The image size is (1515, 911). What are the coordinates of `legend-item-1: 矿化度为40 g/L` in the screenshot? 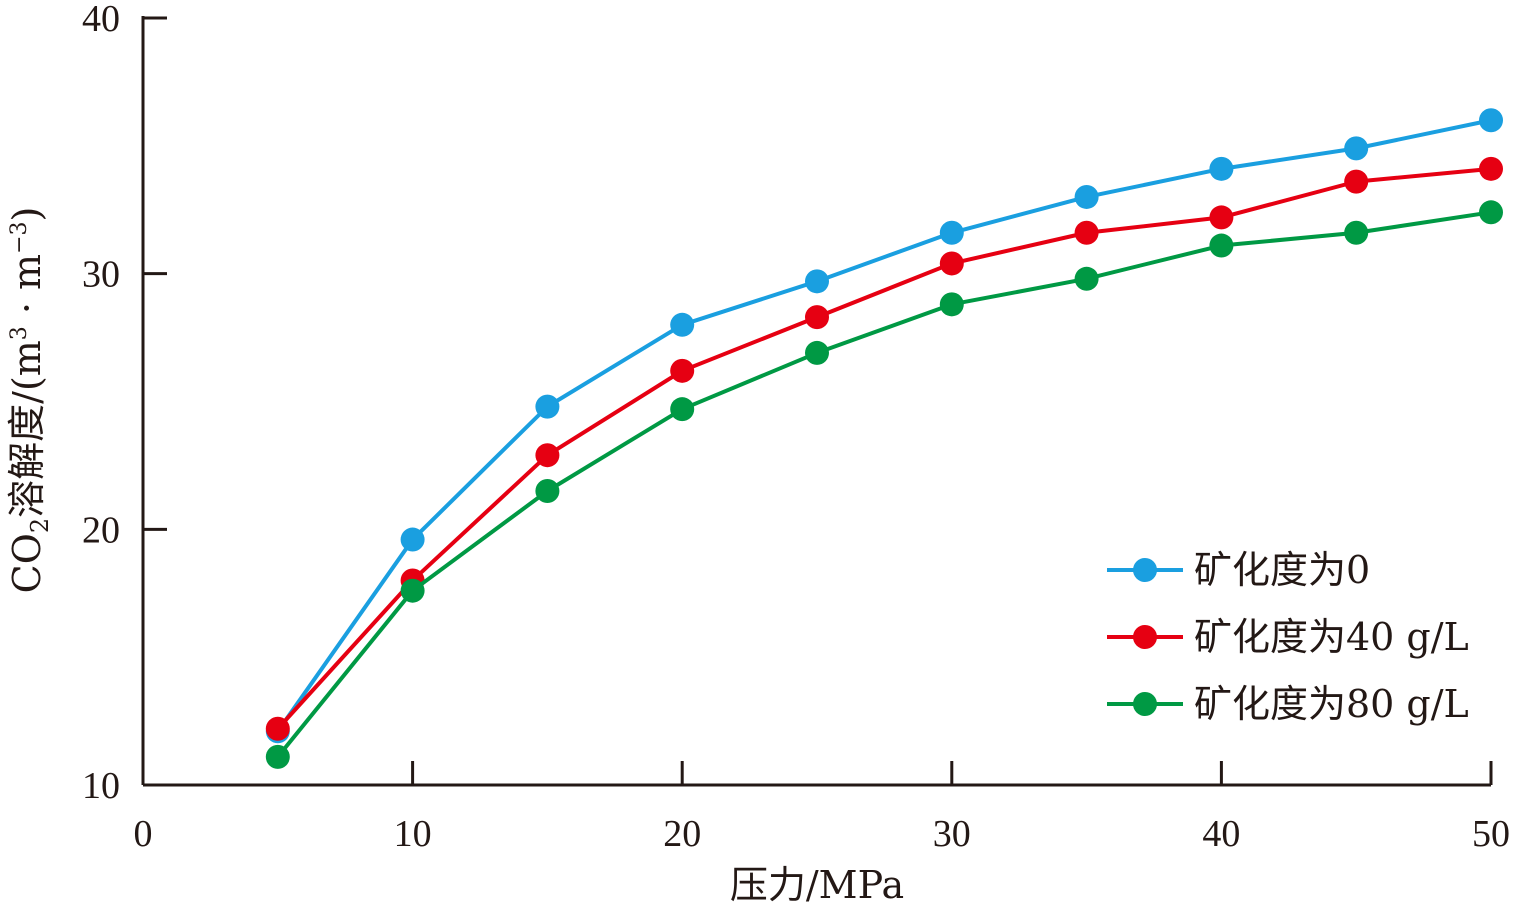 It's located at (1288, 637).